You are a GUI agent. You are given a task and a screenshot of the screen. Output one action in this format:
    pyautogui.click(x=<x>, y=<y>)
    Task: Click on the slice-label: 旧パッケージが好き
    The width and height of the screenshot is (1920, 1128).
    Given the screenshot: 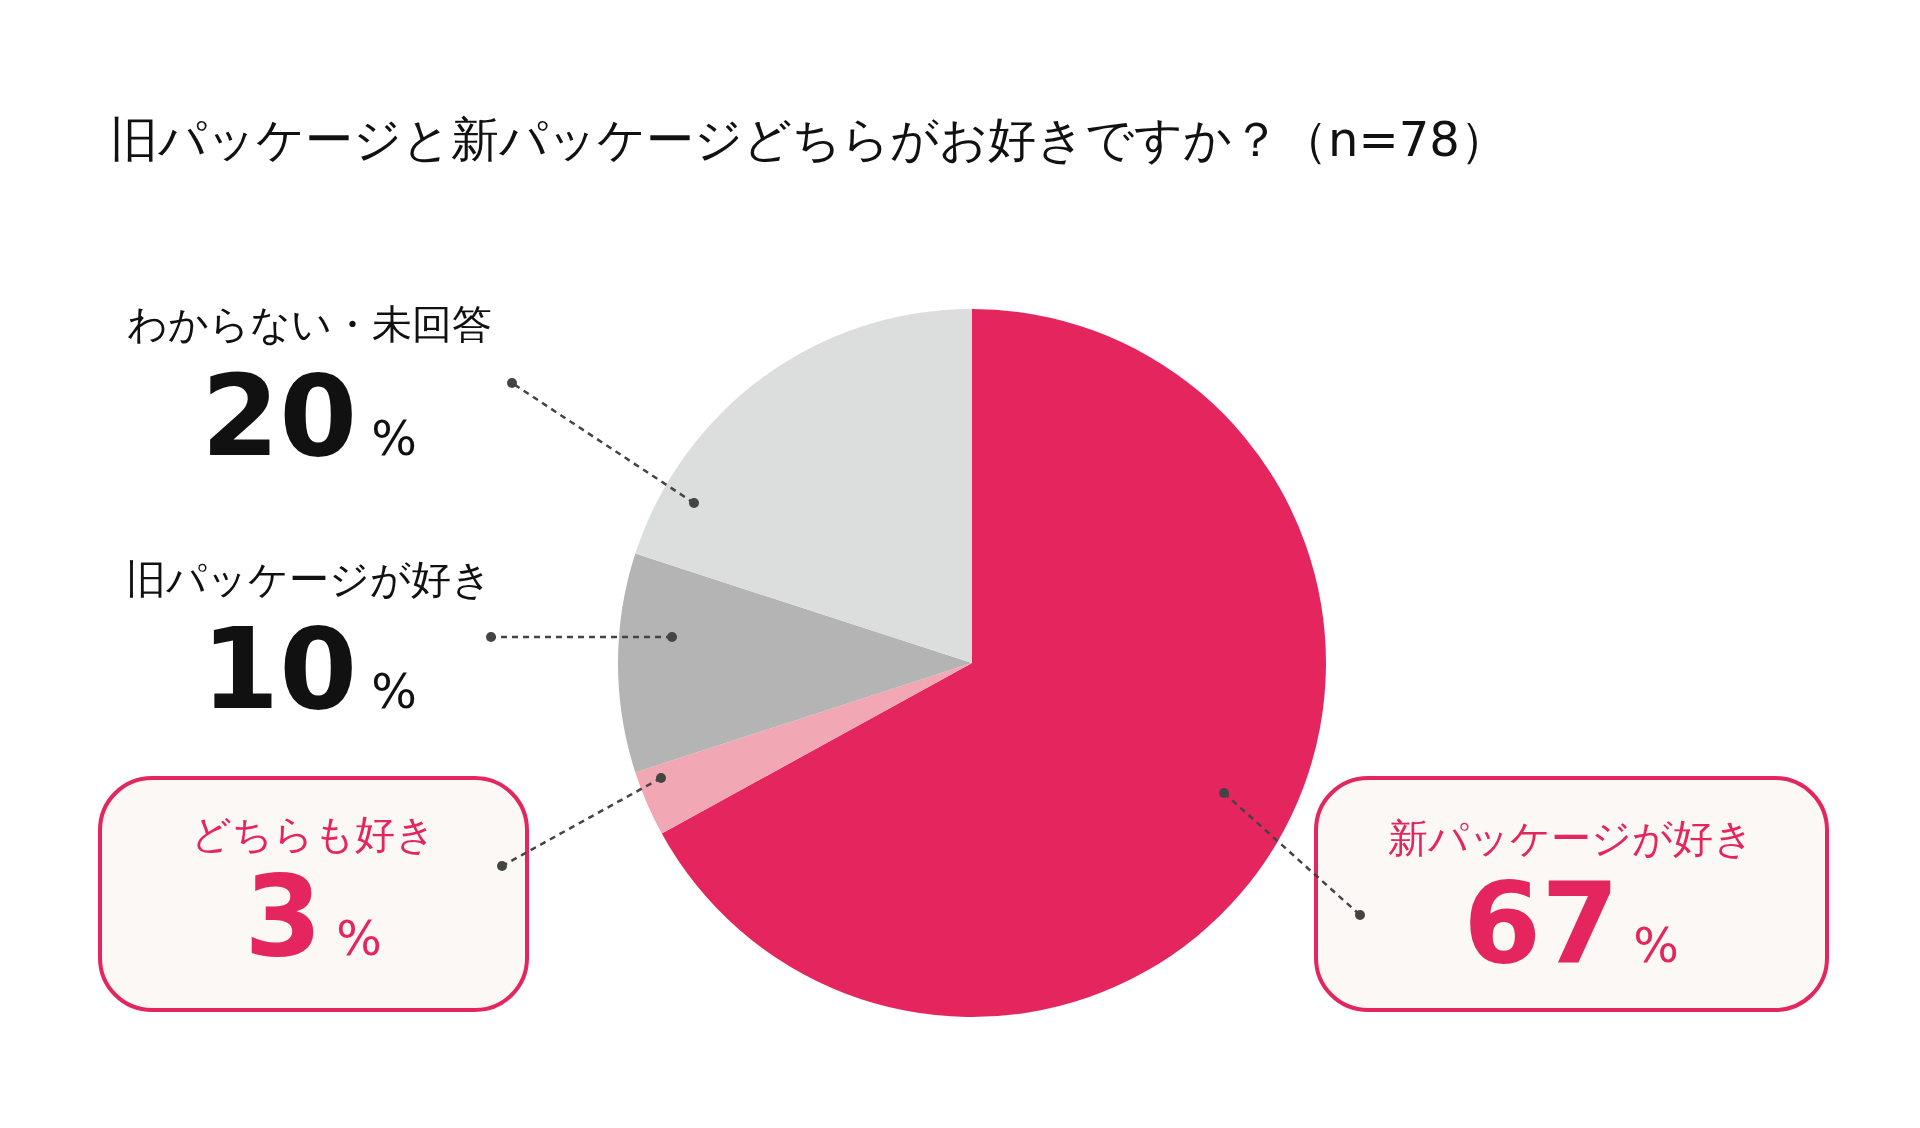 What is the action you would take?
    pyautogui.click(x=309, y=579)
    